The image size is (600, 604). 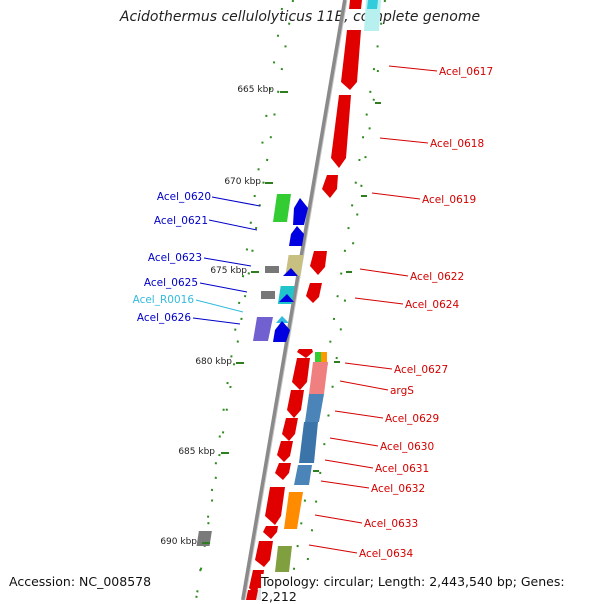 I want to click on scale-label-690: 690 kbp, so click(x=178, y=542).